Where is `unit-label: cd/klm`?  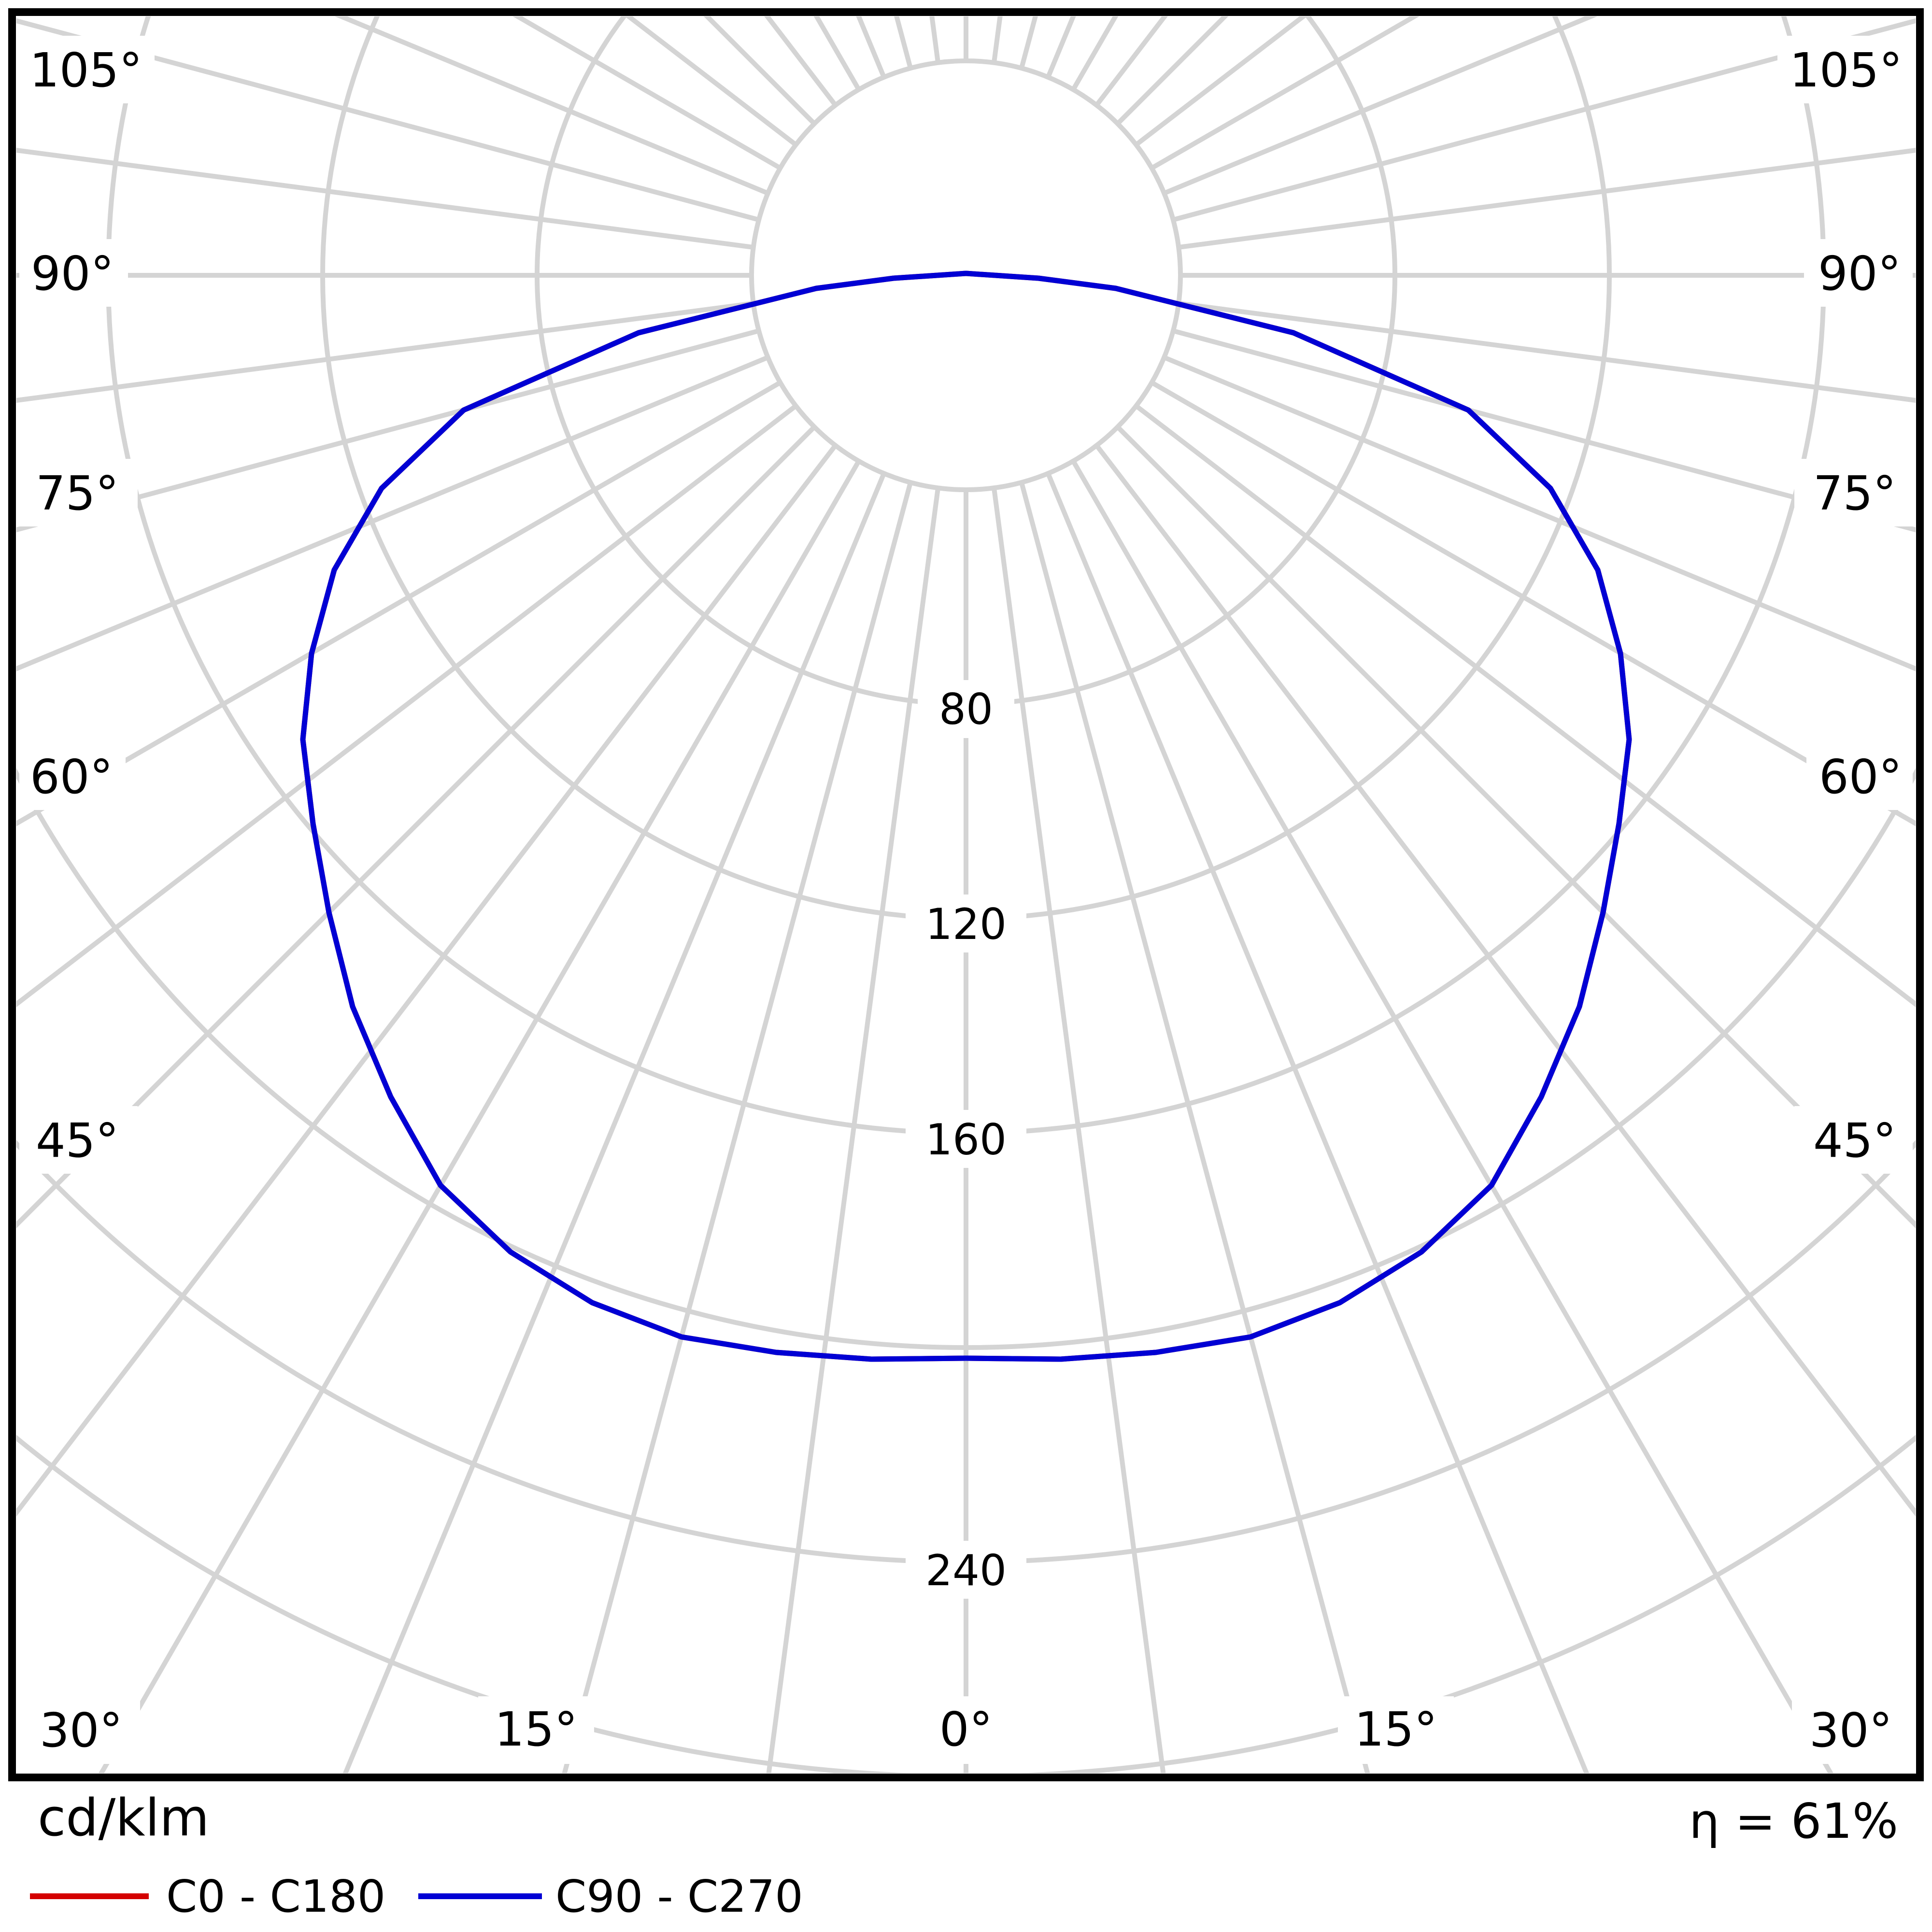
unit-label: cd/klm is located at coordinates (123, 1817).